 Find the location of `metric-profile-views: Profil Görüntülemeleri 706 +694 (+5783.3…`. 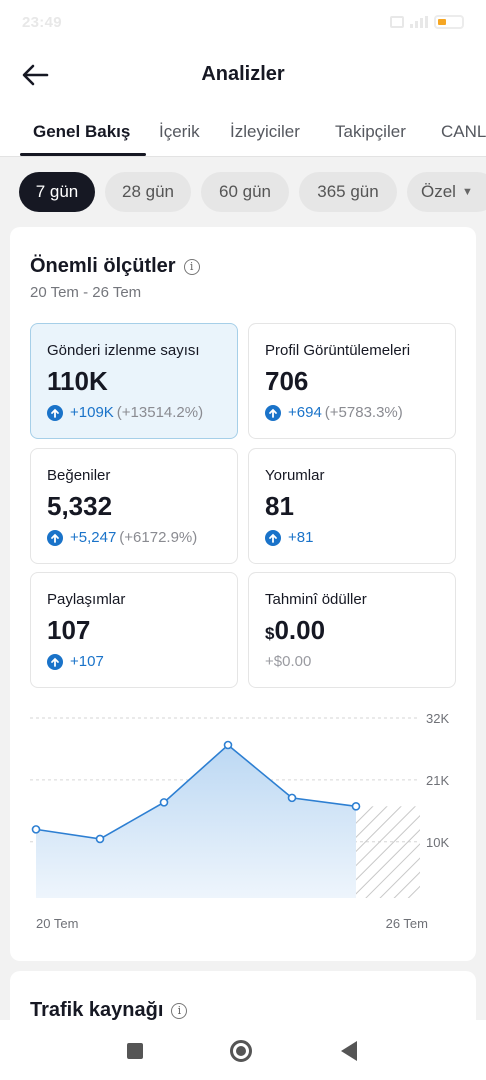

metric-profile-views: Profil Görüntülemeleri 706 +694 (+5783.3… is located at coordinates (352, 381).